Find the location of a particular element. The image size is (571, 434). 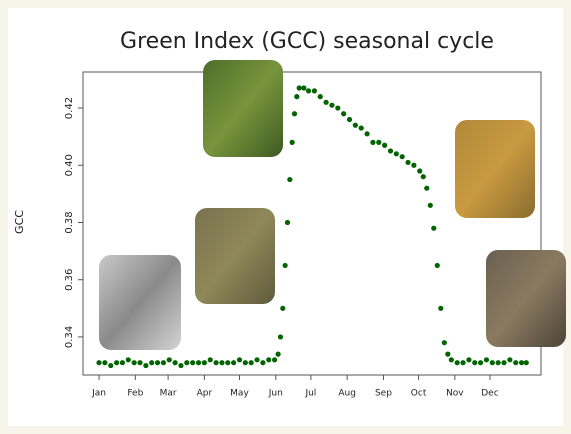

late-autumn-photo is located at coordinates (526, 298).